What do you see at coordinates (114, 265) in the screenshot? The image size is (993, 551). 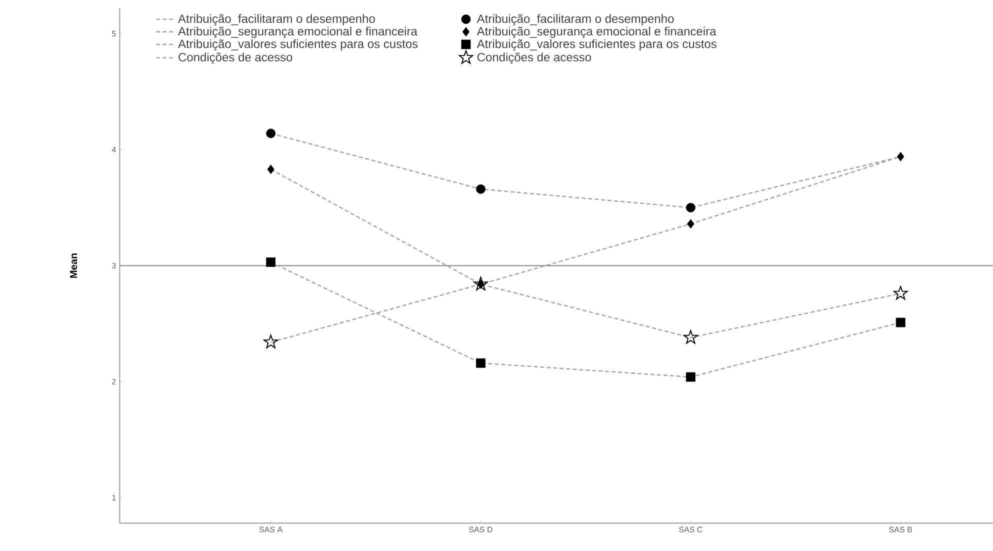 I see `y-tick-label: 3` at bounding box center [114, 265].